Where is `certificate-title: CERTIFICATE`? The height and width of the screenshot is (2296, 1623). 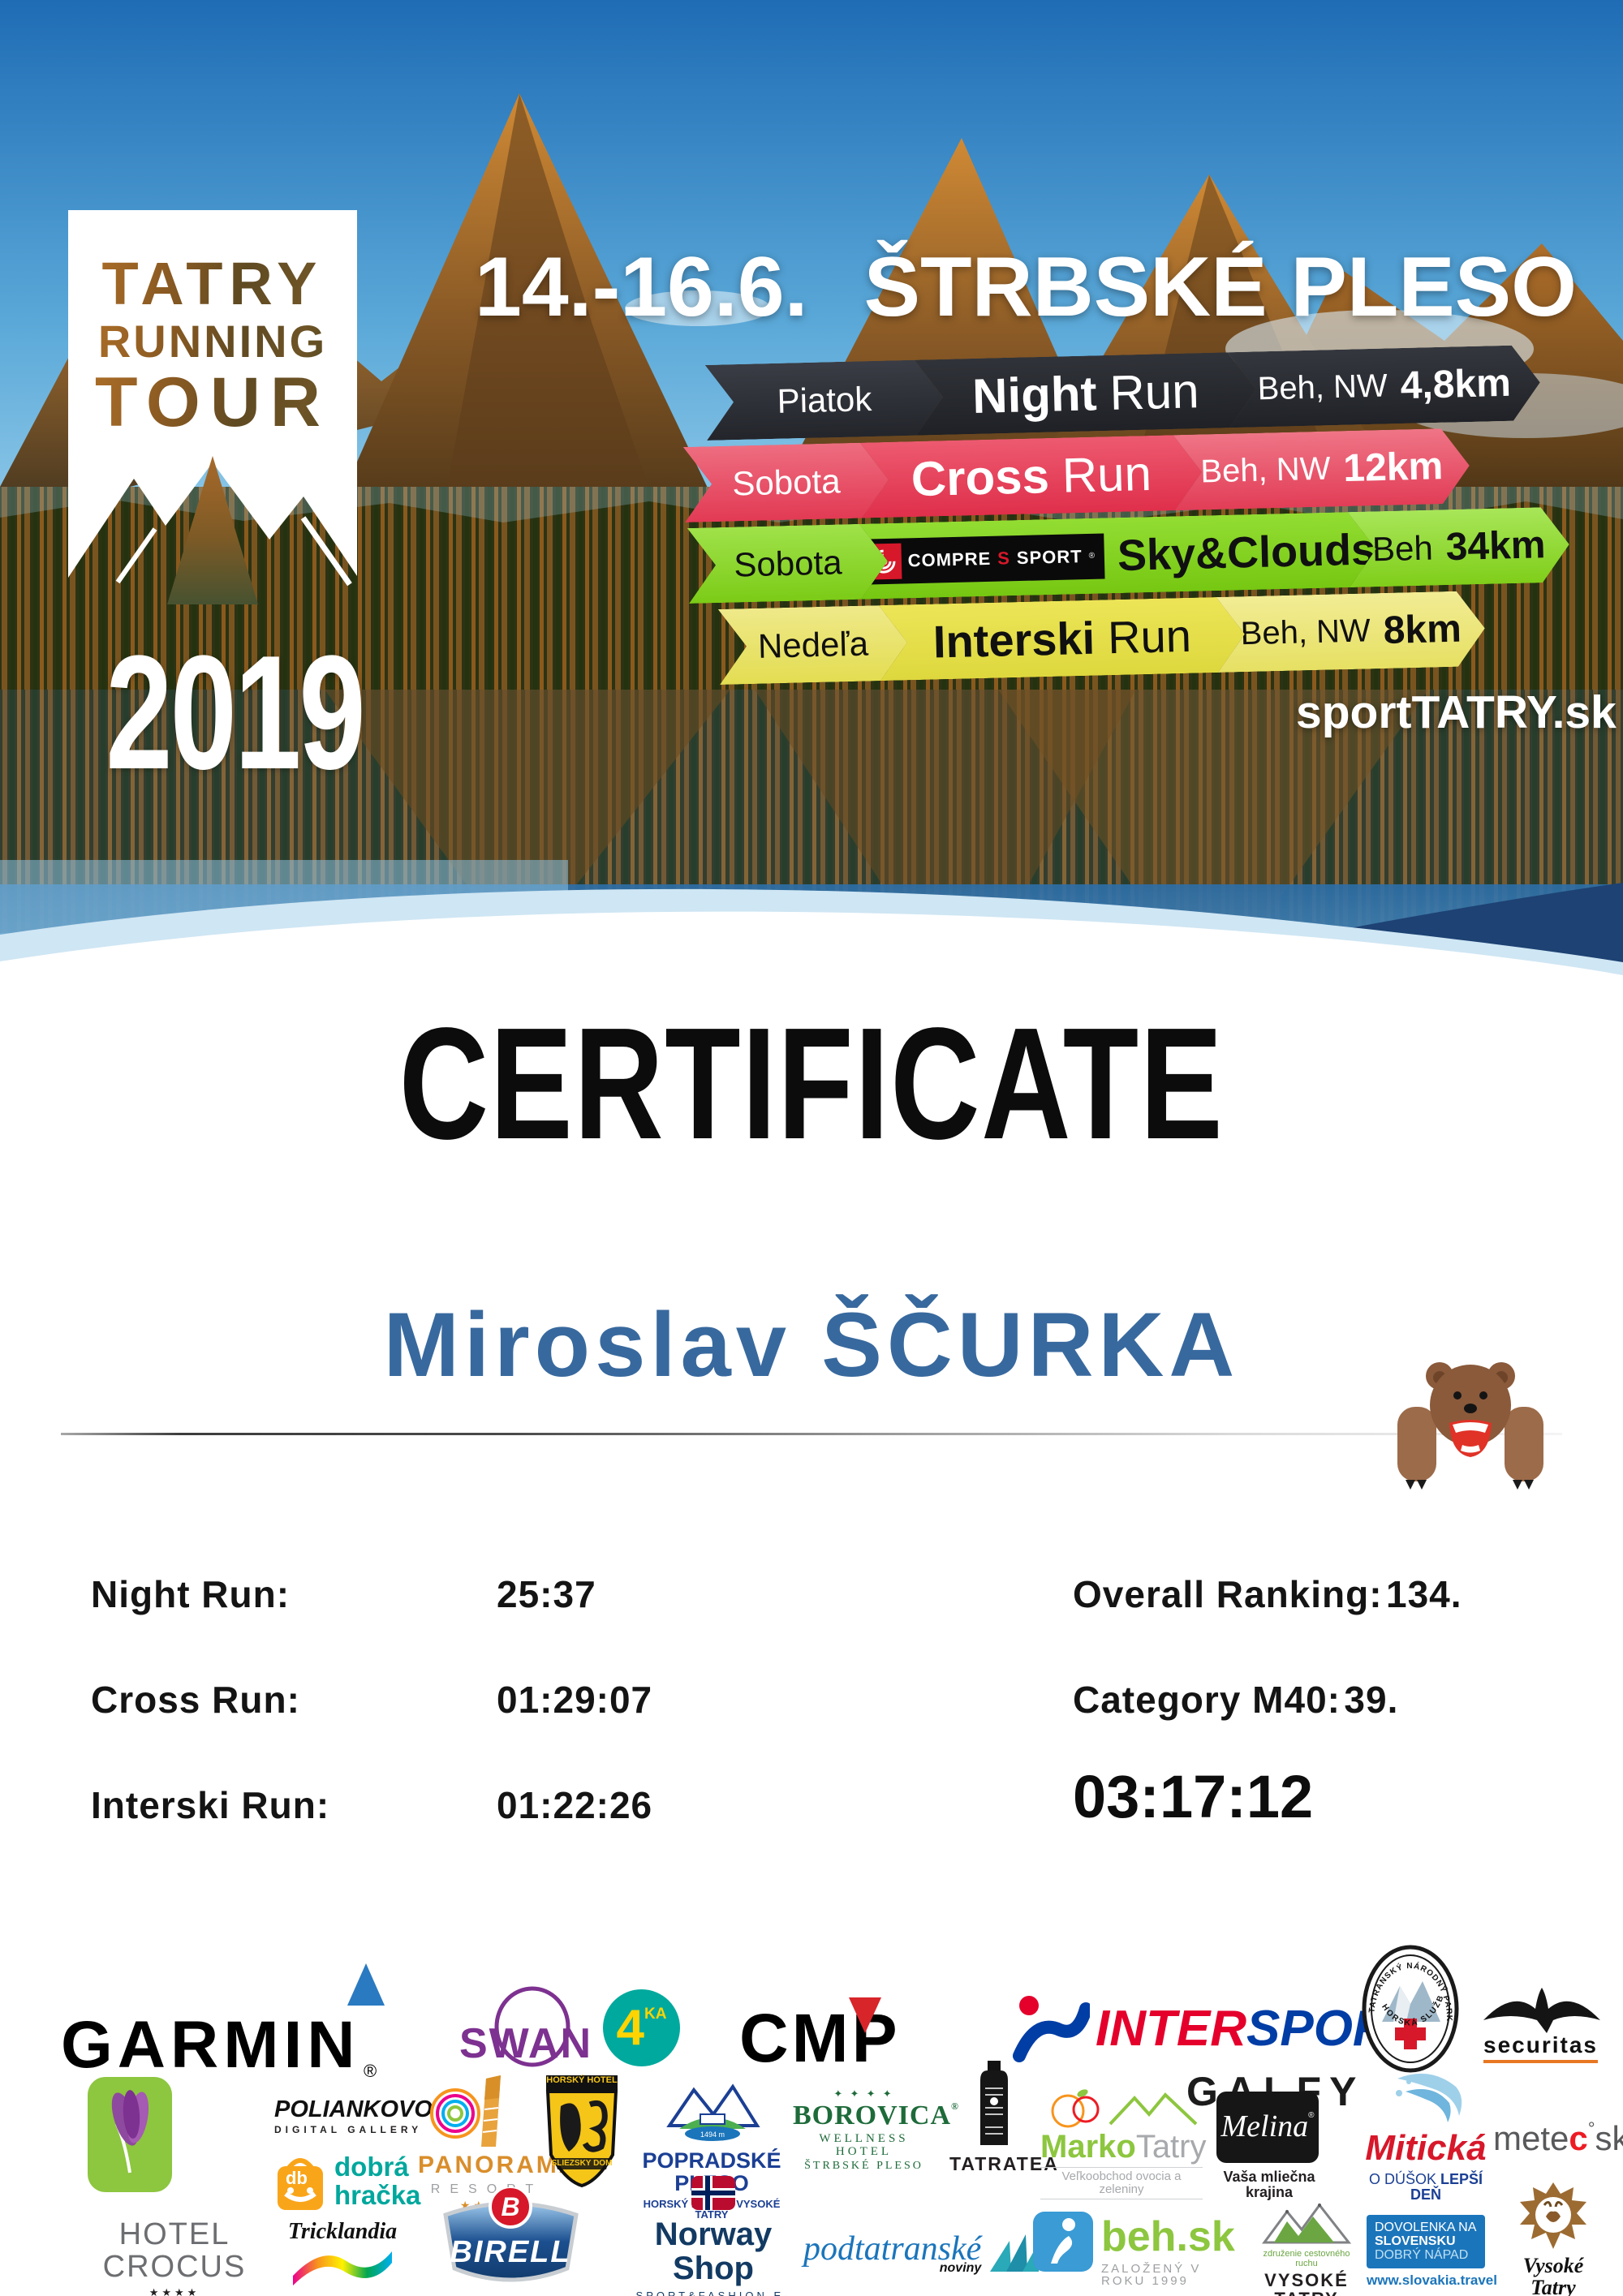
certificate-title: CERTIFICATE is located at coordinates (811, 1083).